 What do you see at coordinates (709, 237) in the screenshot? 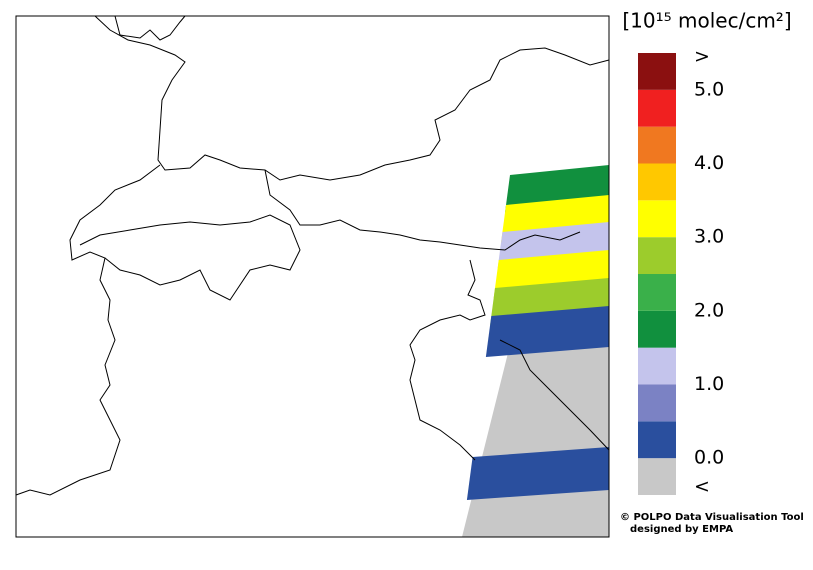
I see `colorbar-label: 3.0` at bounding box center [709, 237].